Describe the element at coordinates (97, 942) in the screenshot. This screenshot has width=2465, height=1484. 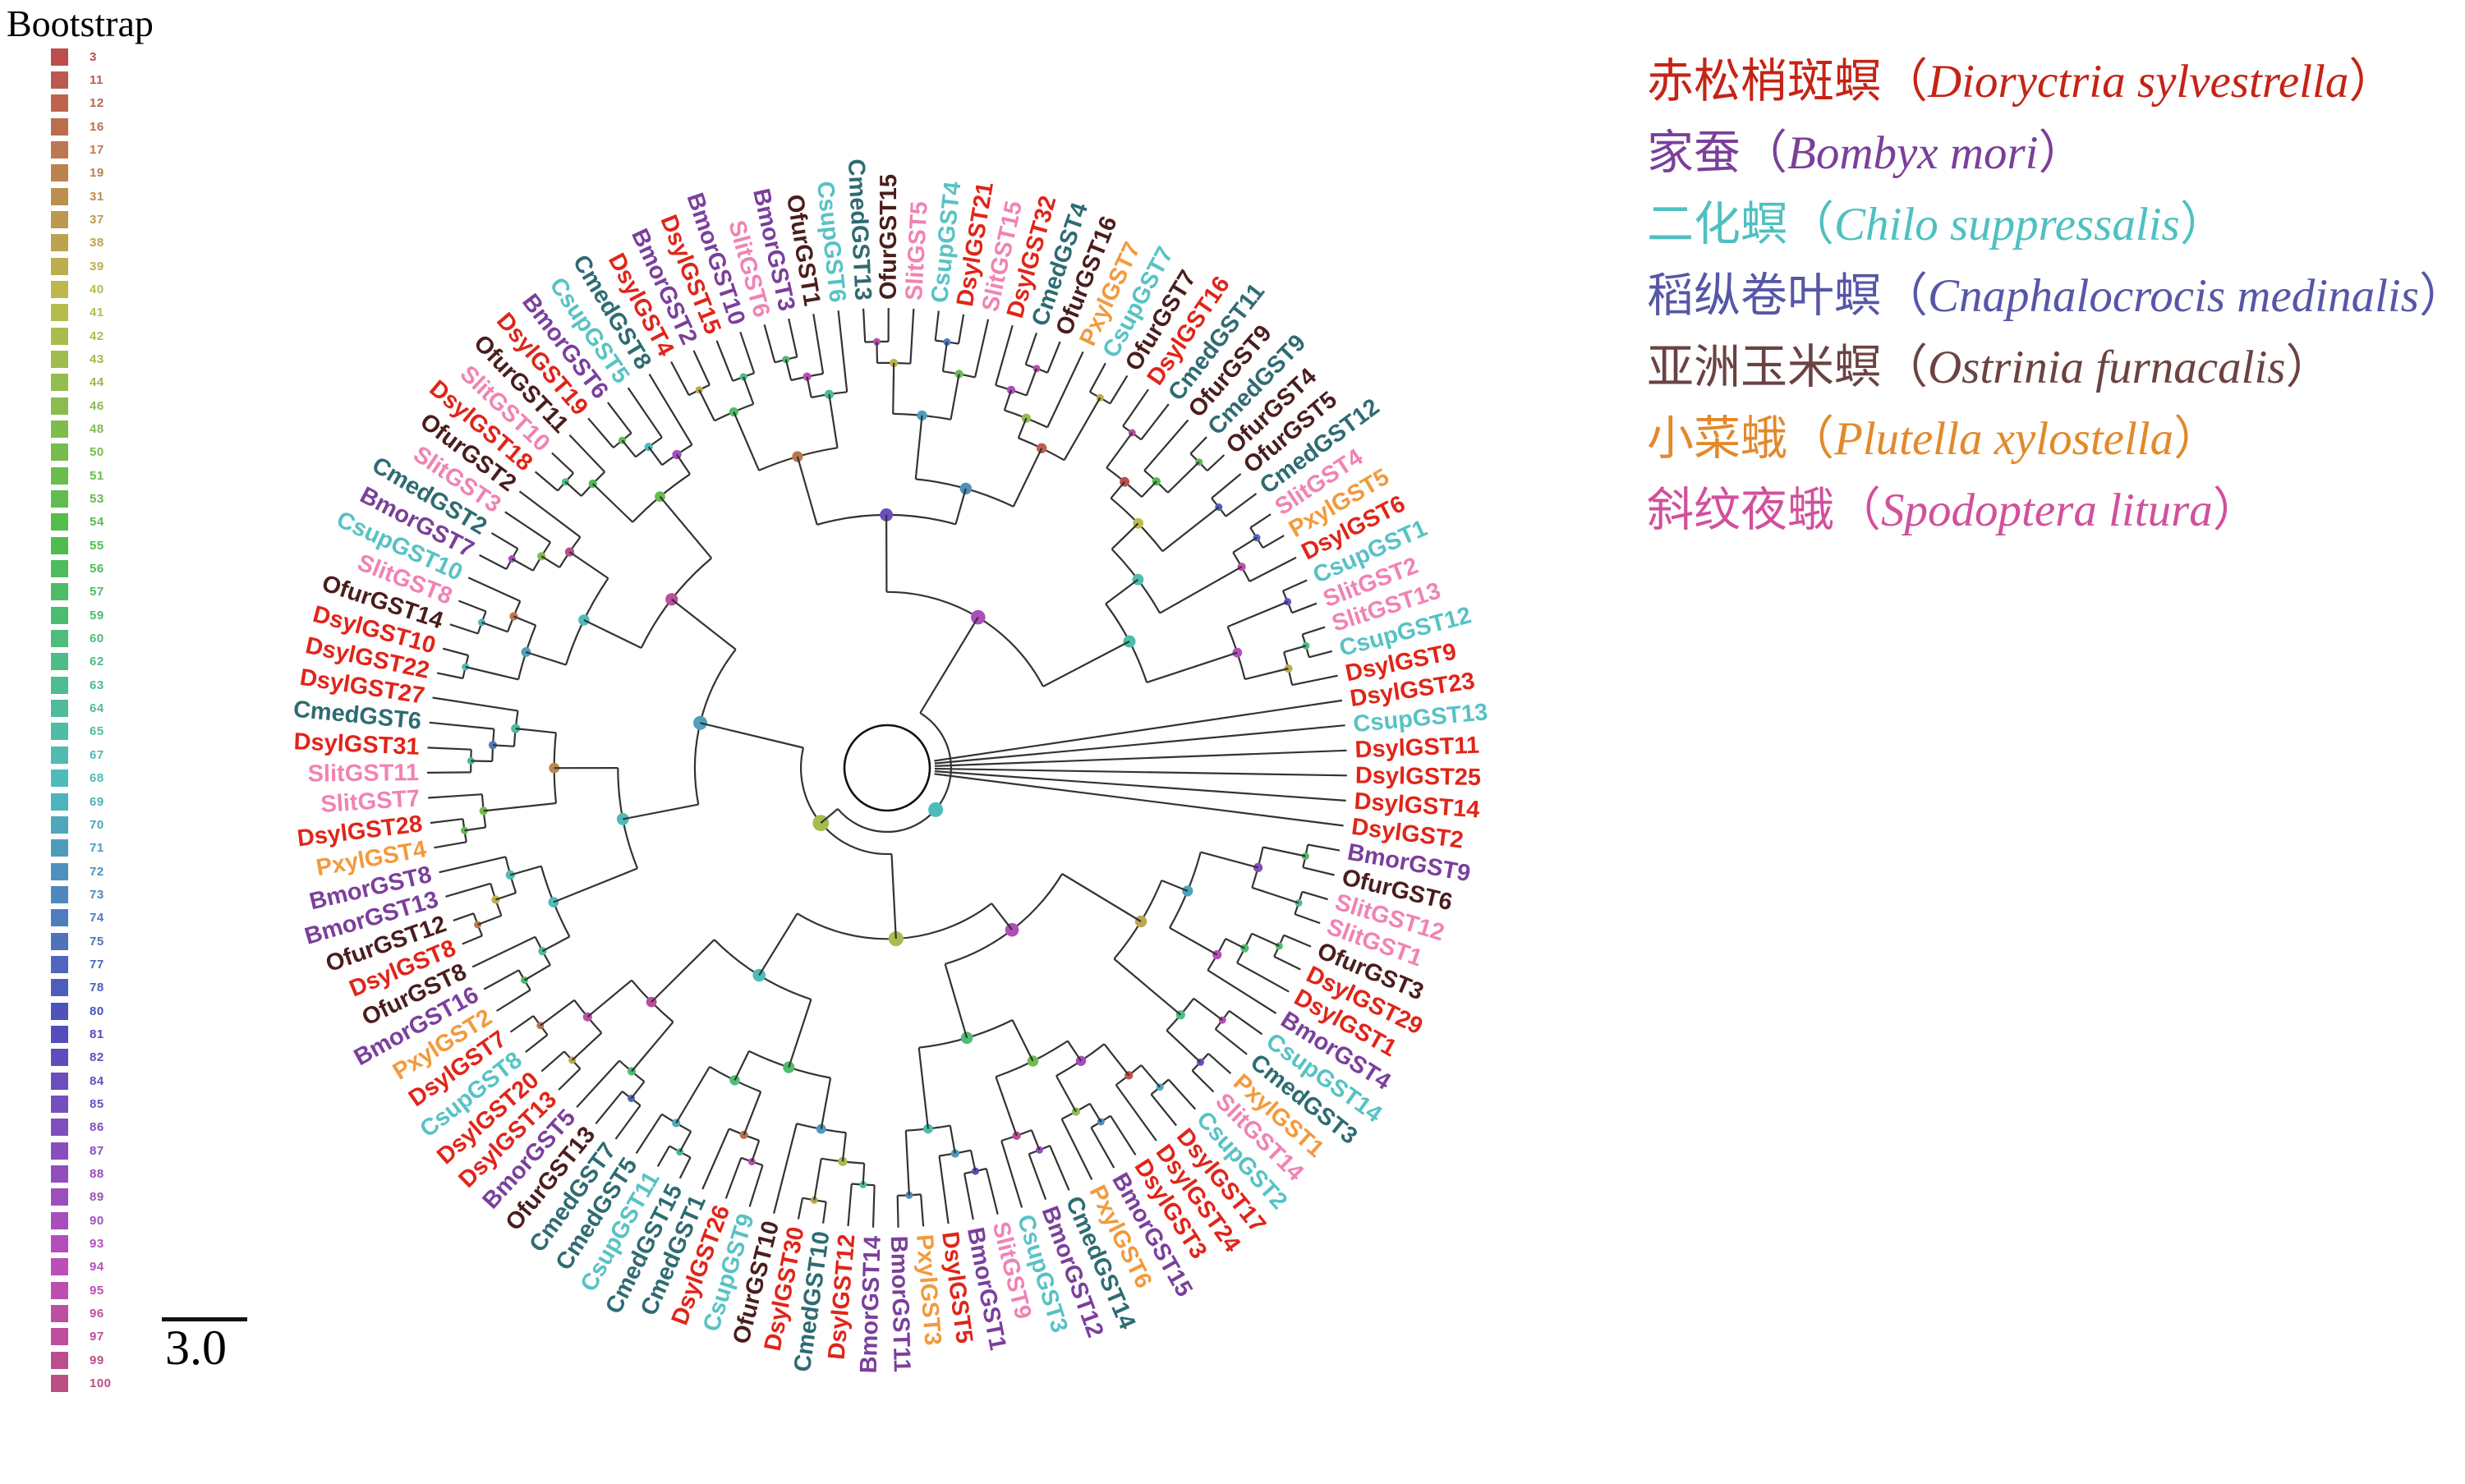
I see `bootstrap-value: 75` at that location.